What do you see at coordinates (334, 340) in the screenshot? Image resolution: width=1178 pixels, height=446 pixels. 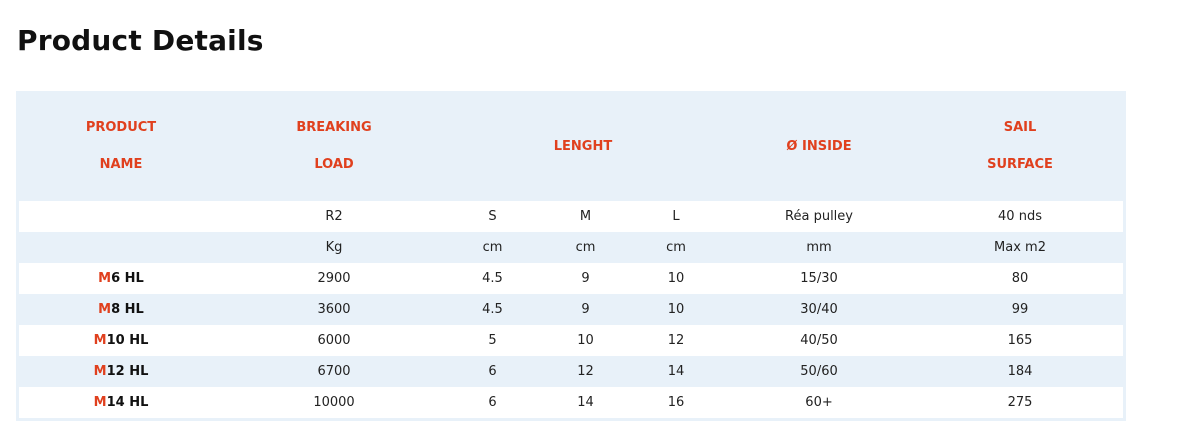 I see `value-cell: 6000` at bounding box center [334, 340].